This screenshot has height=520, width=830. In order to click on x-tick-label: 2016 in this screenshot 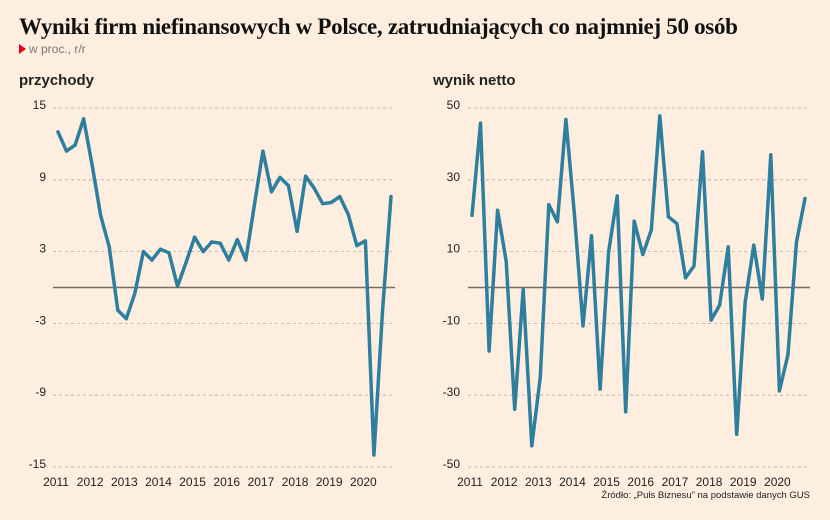, I will do `click(640, 482)`.